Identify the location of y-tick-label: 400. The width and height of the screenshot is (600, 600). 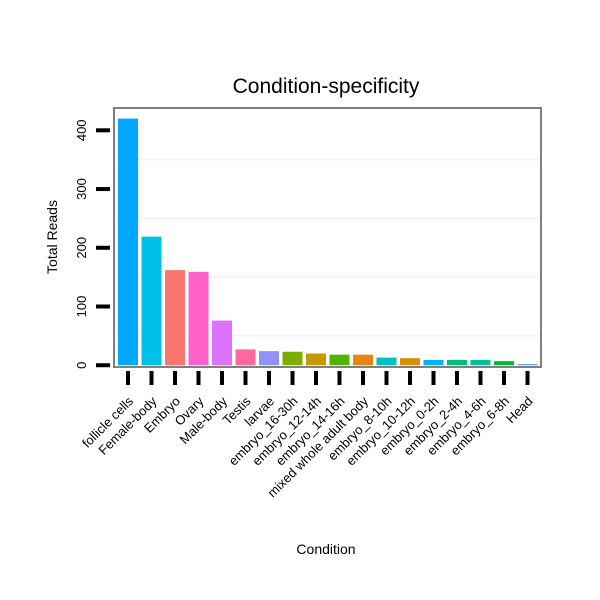
(81, 130).